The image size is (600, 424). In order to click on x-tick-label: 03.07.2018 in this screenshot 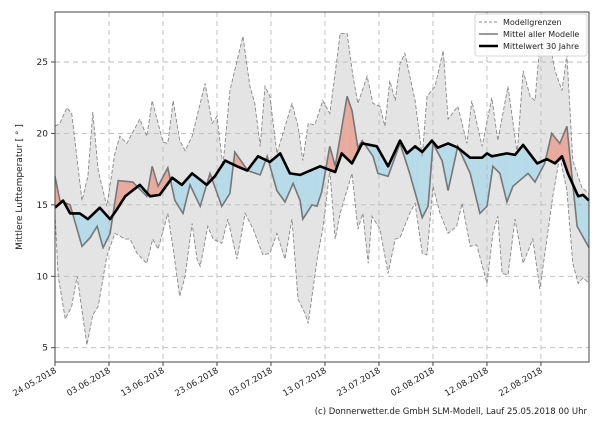, I will do `click(250, 382)`.